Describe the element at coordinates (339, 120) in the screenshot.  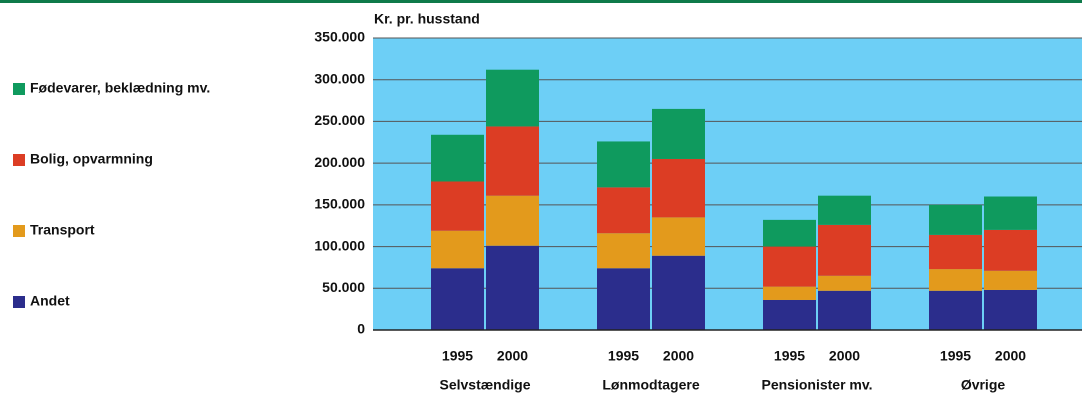
I see `y-tick-label: 250.000` at that location.